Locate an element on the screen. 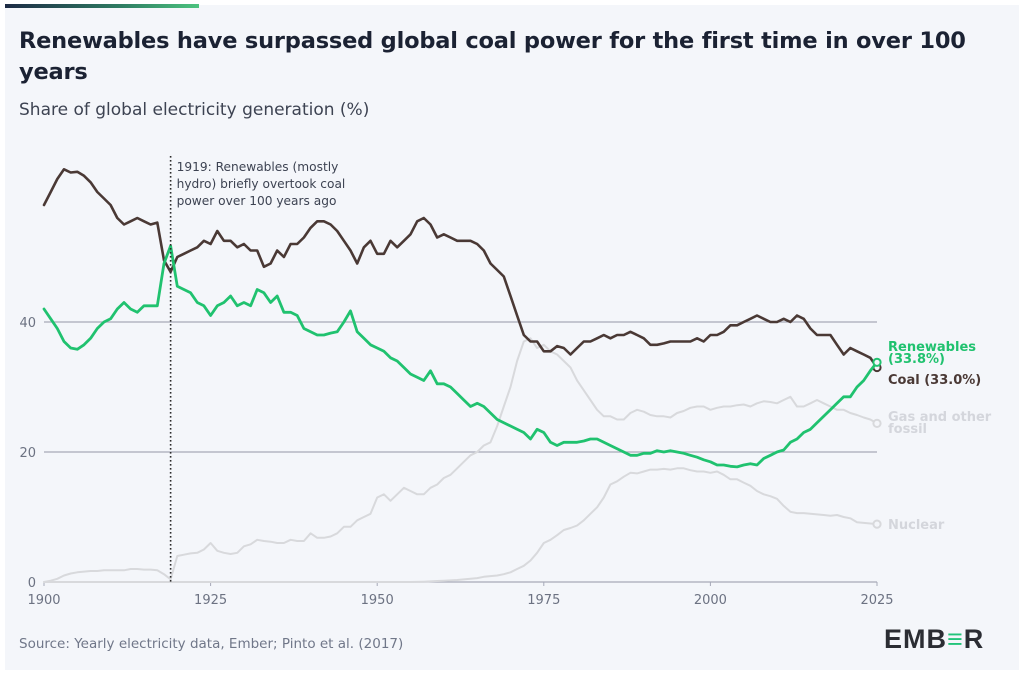  end-label-coal: Coal (33.0%) is located at coordinates (934, 380).